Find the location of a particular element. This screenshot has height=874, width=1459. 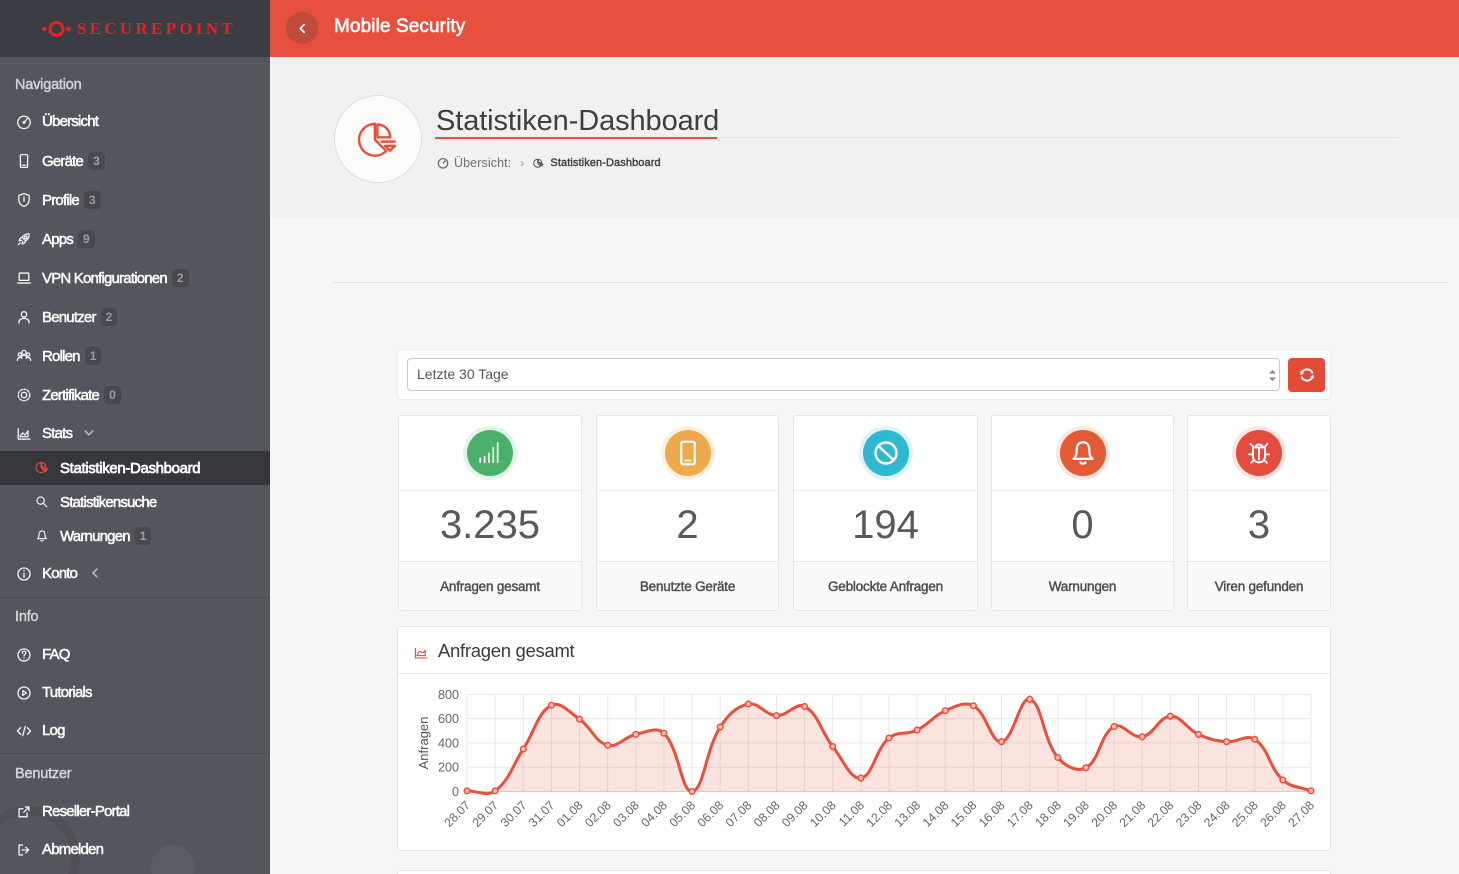

svg-text: 18.08 is located at coordinates (1048, 814).